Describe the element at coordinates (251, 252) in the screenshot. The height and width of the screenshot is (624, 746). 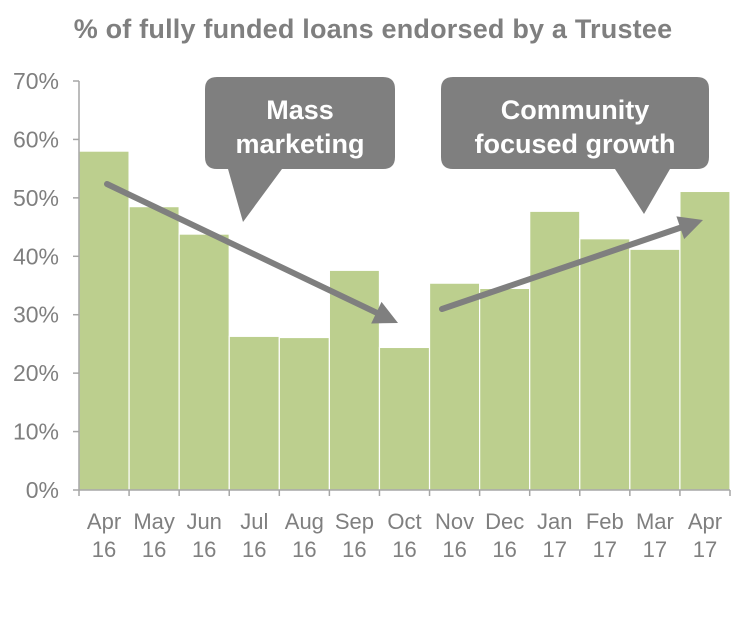
I see `trend-arrow-decline` at that location.